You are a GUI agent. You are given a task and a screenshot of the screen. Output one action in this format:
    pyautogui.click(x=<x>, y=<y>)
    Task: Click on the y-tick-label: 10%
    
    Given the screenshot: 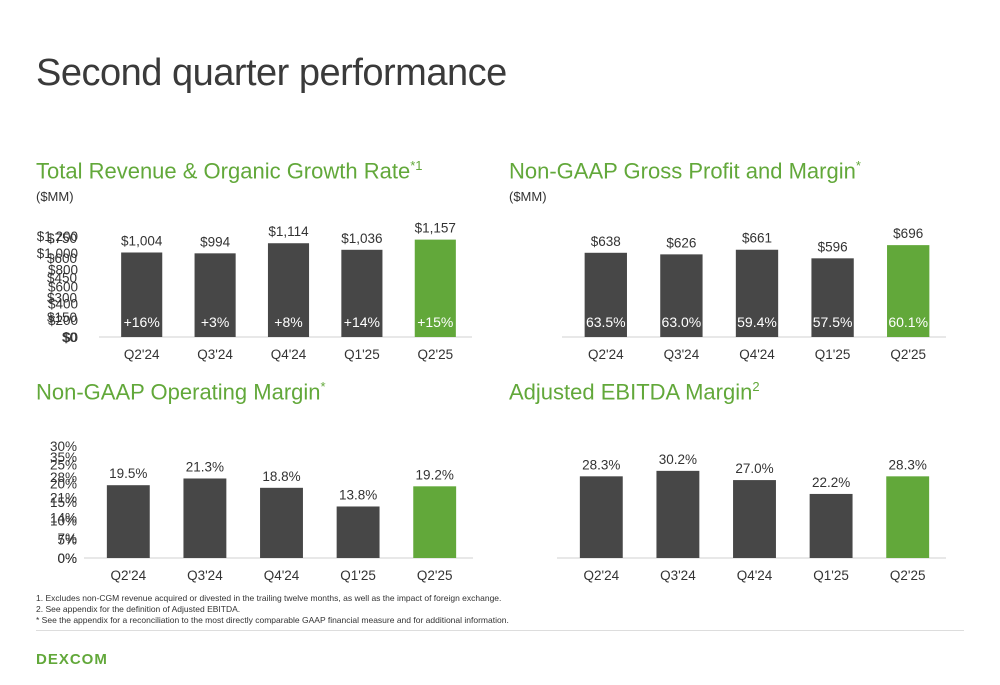 What is the action you would take?
    pyautogui.click(x=63, y=521)
    